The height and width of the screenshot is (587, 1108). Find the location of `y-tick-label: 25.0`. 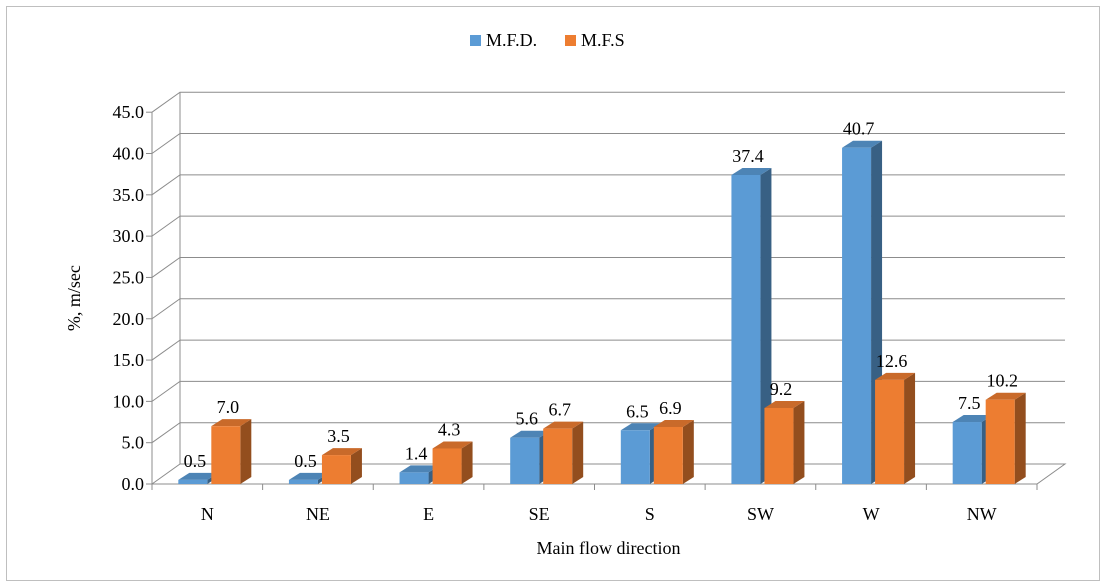

y-tick-label: 25.0 is located at coordinates (129, 277).